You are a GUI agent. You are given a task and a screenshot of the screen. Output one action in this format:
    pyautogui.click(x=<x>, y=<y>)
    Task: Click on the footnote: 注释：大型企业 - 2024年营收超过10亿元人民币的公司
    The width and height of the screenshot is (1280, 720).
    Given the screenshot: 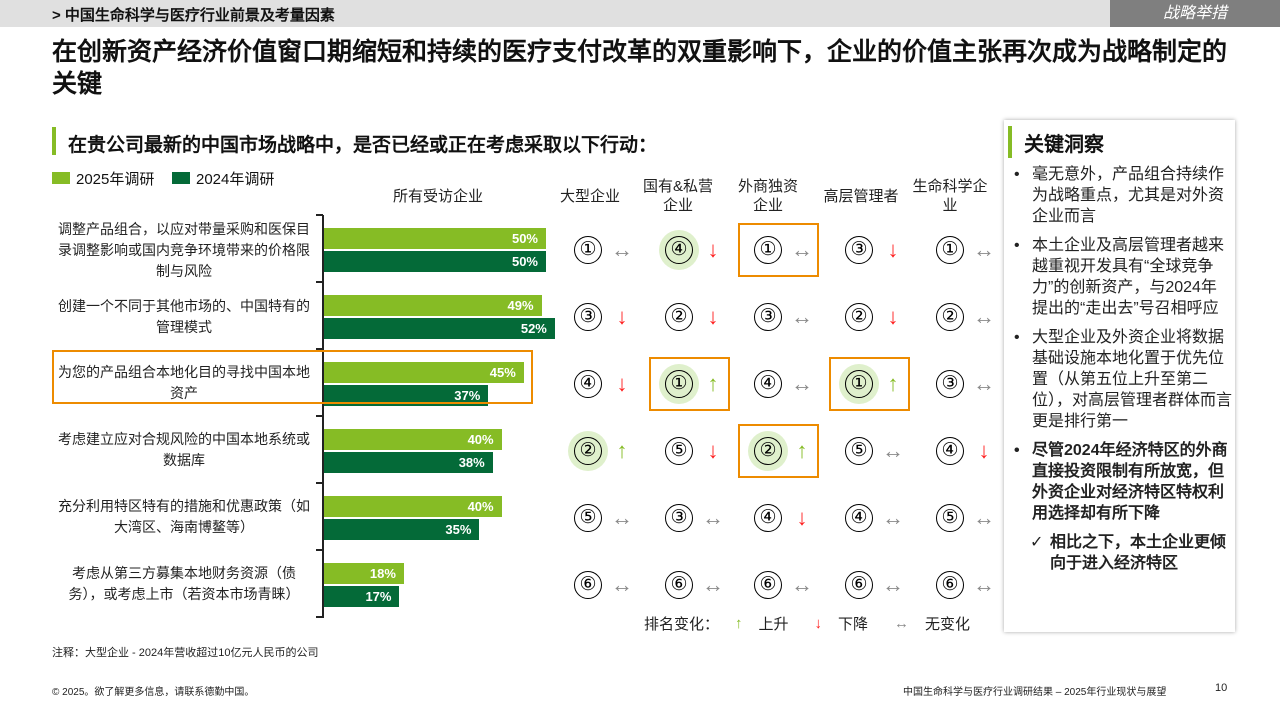 What is the action you would take?
    pyautogui.click(x=185, y=653)
    